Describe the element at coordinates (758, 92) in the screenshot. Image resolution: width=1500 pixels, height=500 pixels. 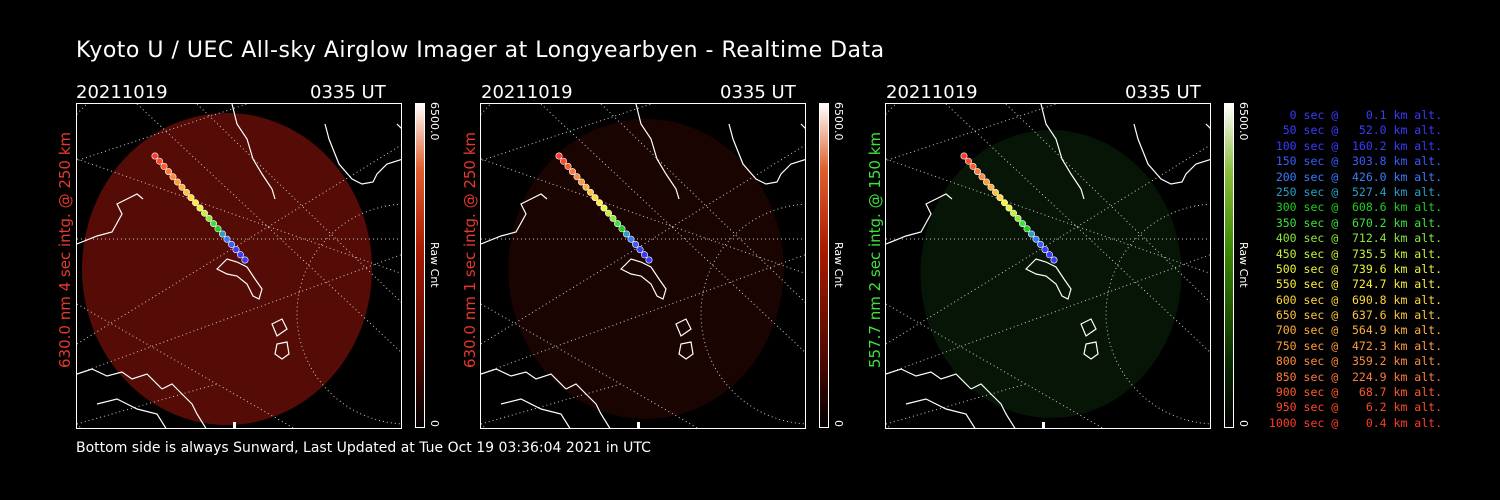
I see `panel-2-time: 0335 UT` at that location.